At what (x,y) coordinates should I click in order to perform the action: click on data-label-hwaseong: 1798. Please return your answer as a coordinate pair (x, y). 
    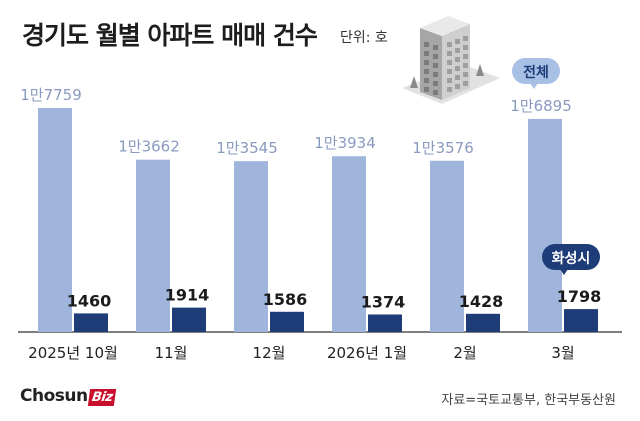
    Looking at the image, I should click on (579, 296).